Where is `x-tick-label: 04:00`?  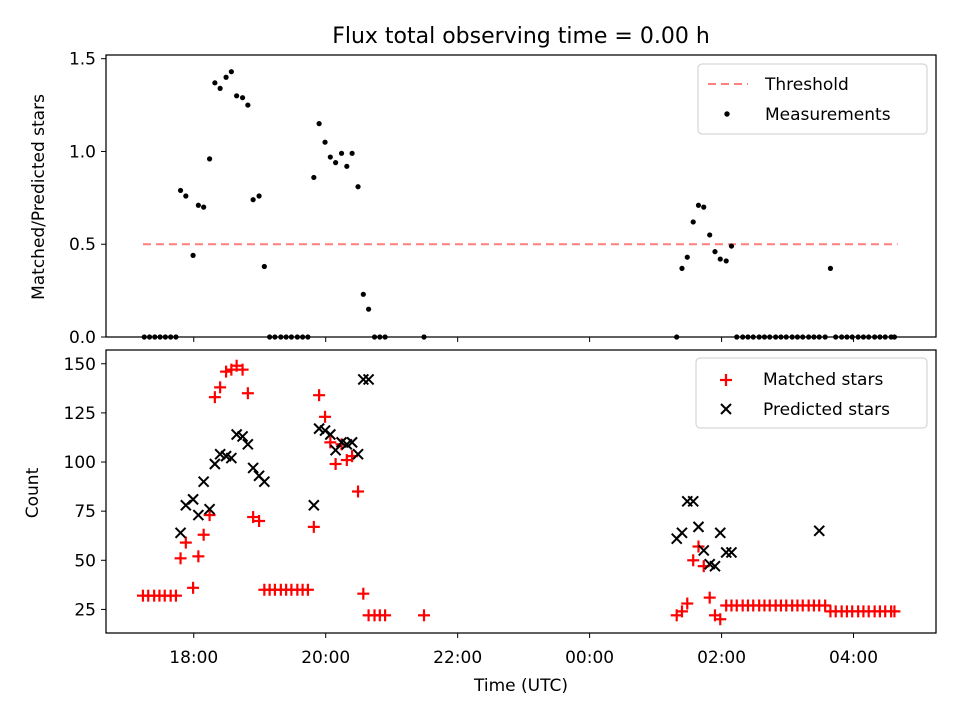 x-tick-label: 04:00 is located at coordinates (853, 658).